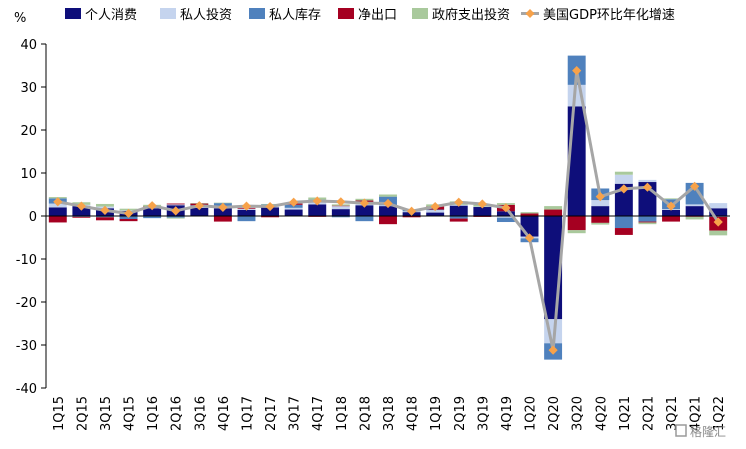 Image resolution: width=746 pixels, height=449 pixels. I want to click on x-tick-label: 2Q19, so click(460, 413).